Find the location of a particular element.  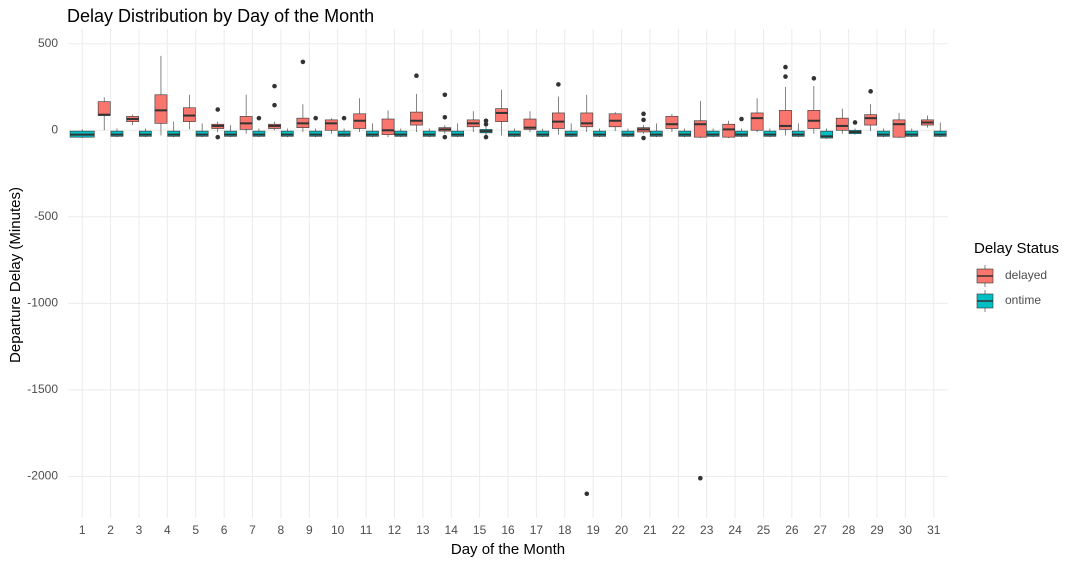

x-tick-label: 24 is located at coordinates (735, 530).